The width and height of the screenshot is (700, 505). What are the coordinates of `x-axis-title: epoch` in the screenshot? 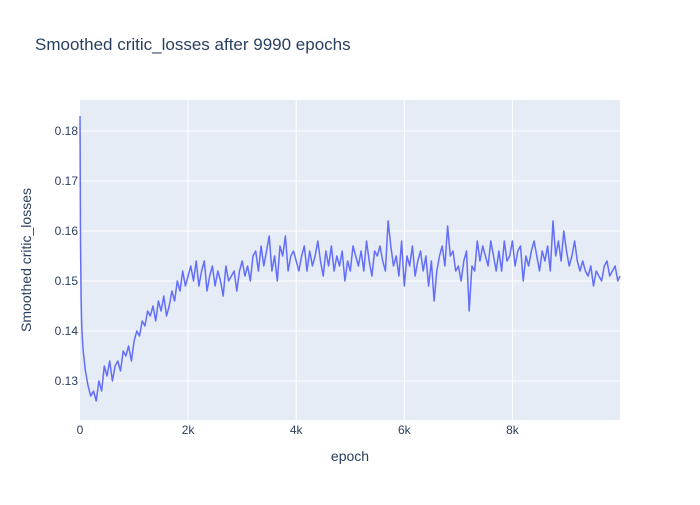 It's located at (350, 456).